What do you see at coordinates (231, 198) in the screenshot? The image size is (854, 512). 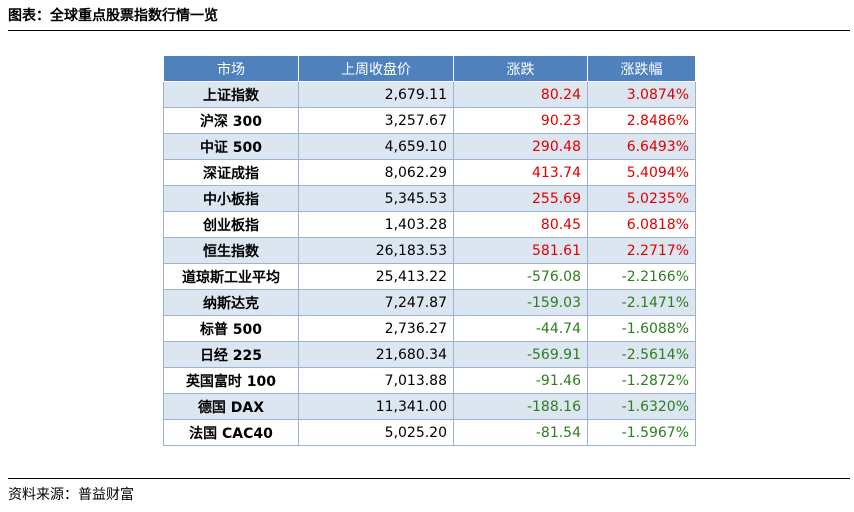 I see `market-name-cell: 中小板指` at bounding box center [231, 198].